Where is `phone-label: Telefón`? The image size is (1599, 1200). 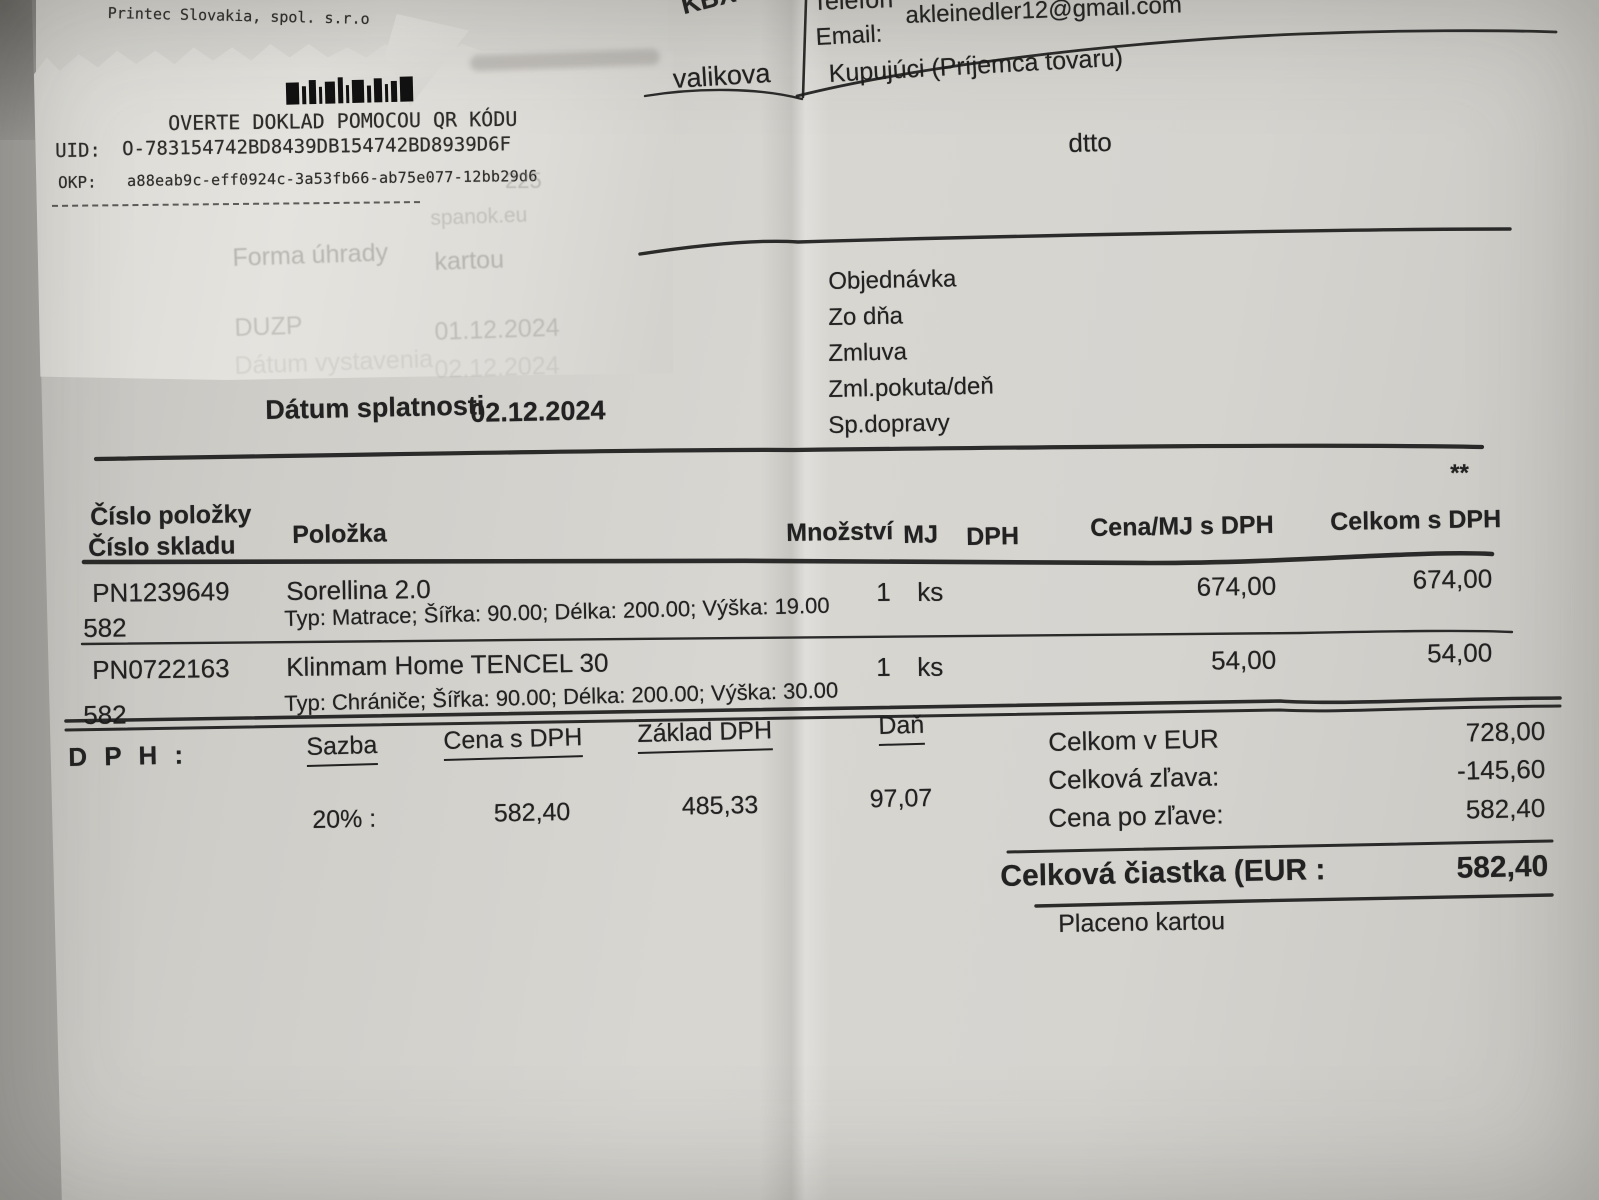 phone-label: Telefón is located at coordinates (853, 8).